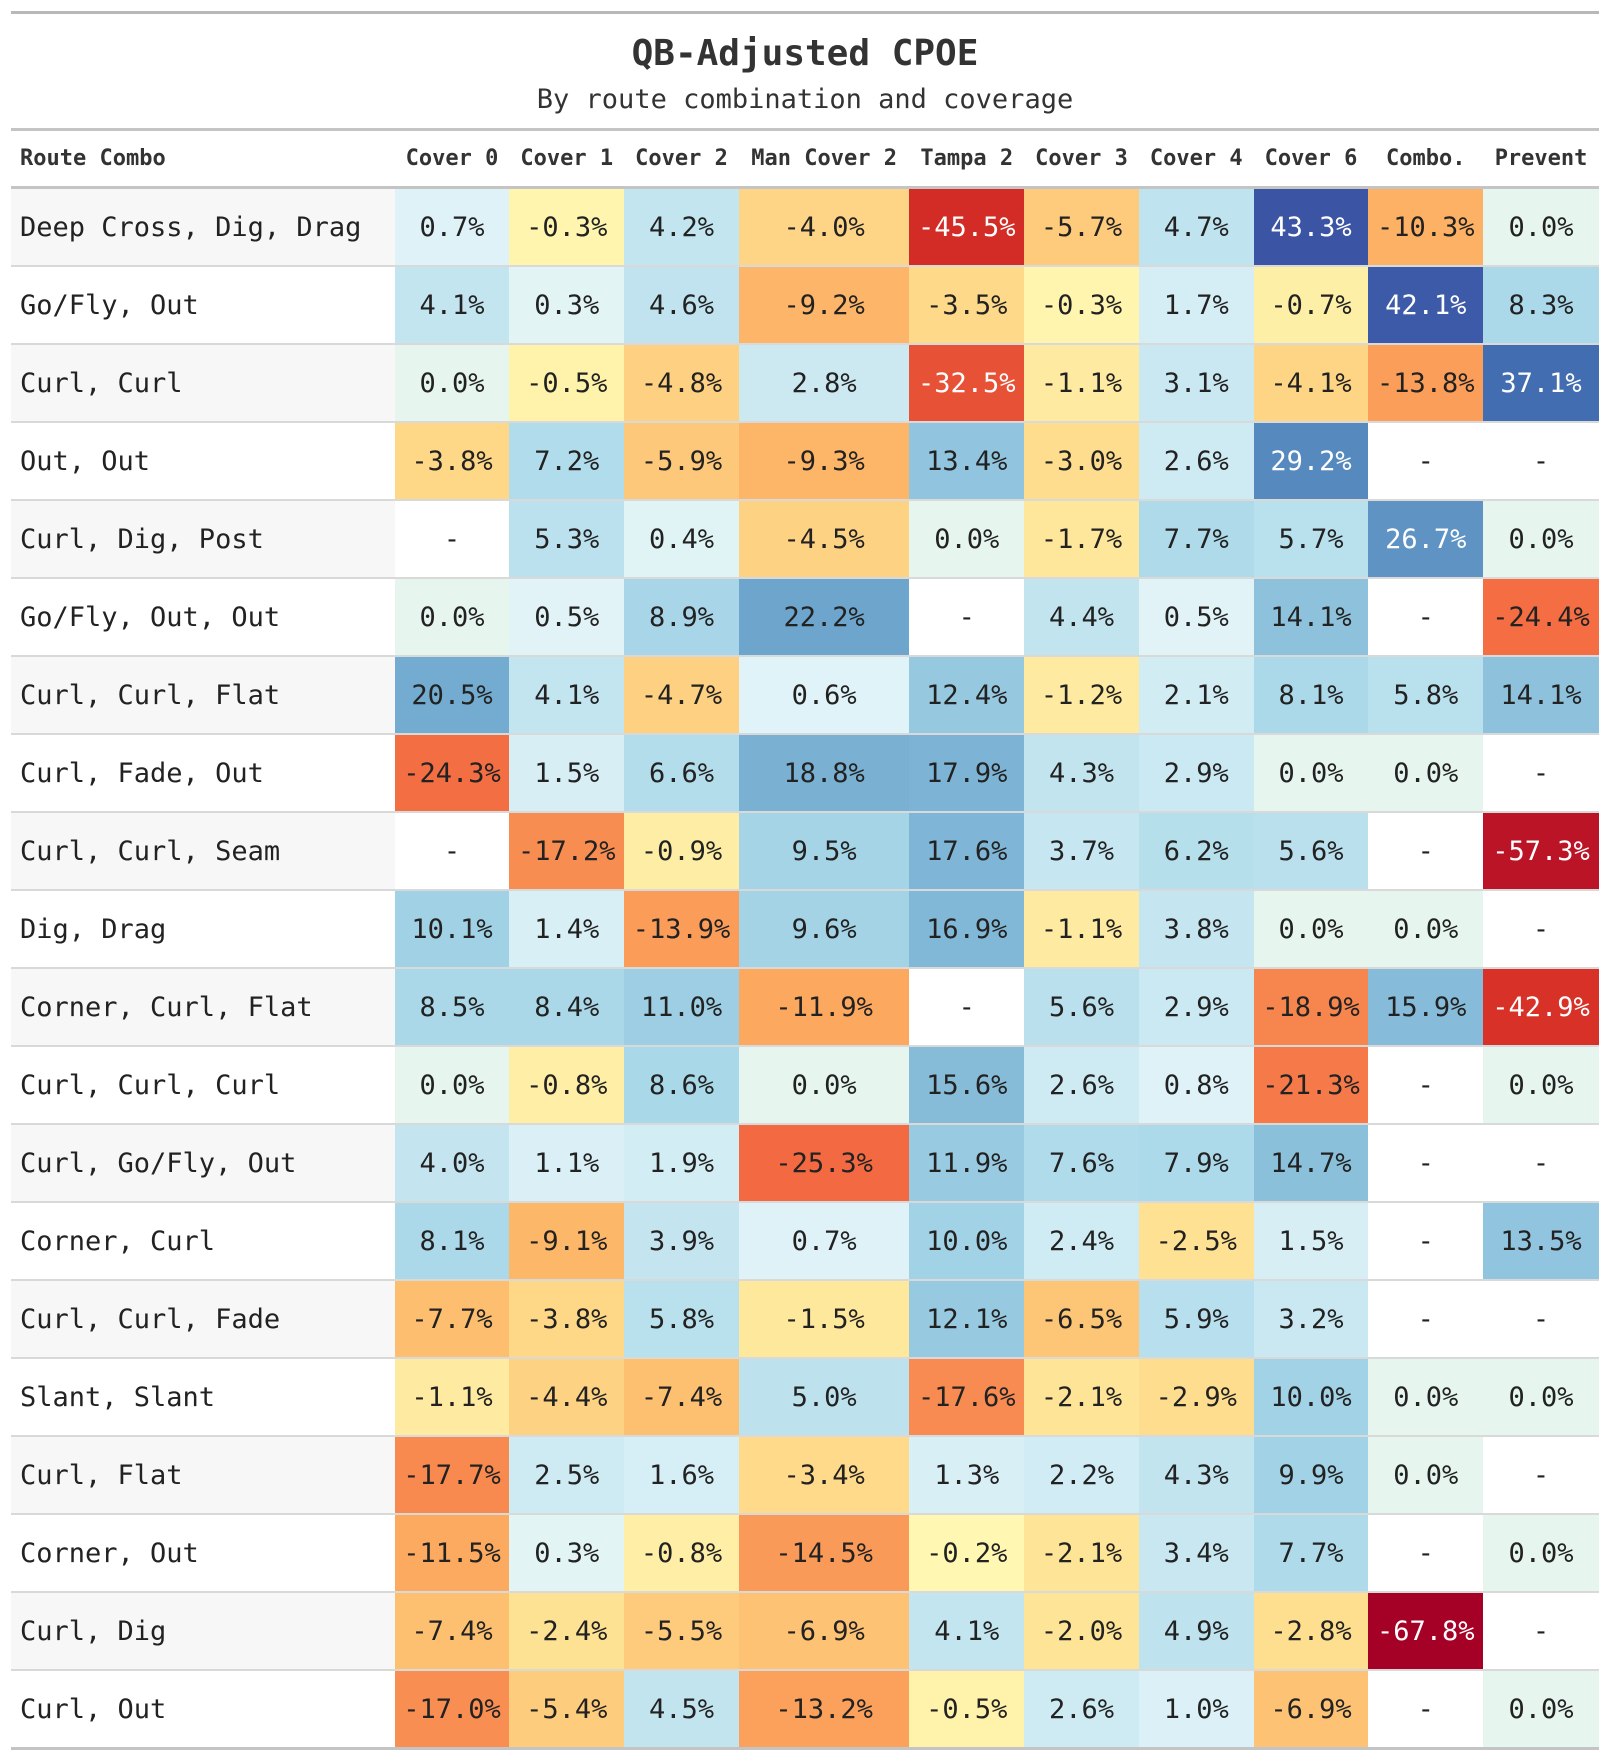 Image resolution: width=1610 pixels, height=1754 pixels. What do you see at coordinates (967, 773) in the screenshot?
I see `heatmap-cell: 17.9%` at bounding box center [967, 773].